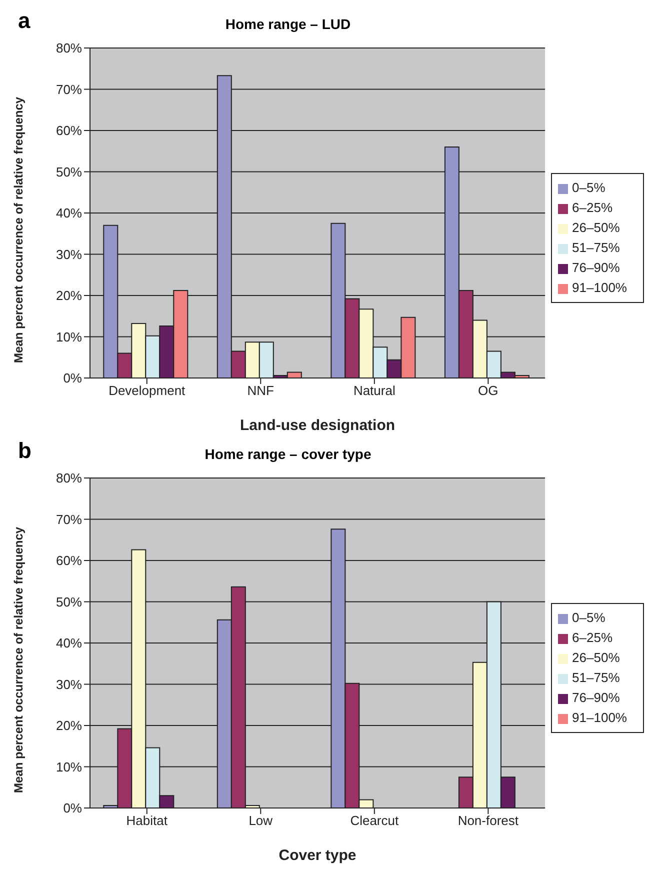 This screenshot has height=878, width=656. What do you see at coordinates (288, 454) in the screenshot?
I see `chart-title: Home range – cover type` at bounding box center [288, 454].